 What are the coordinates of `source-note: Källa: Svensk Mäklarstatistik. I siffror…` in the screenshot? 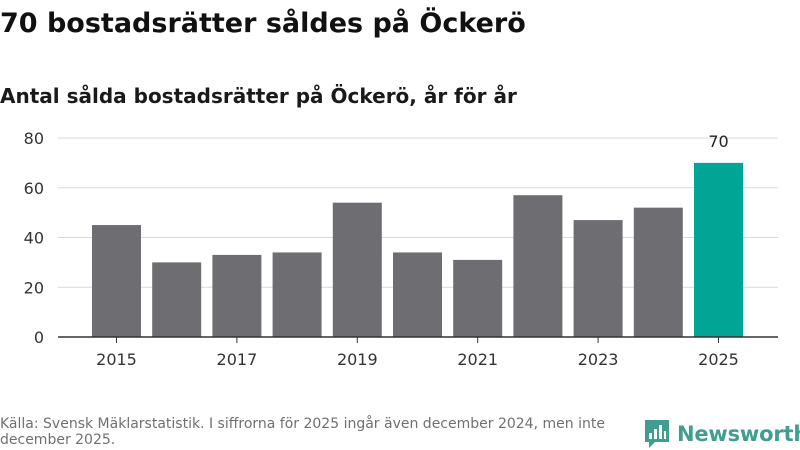 It's located at (302, 432).